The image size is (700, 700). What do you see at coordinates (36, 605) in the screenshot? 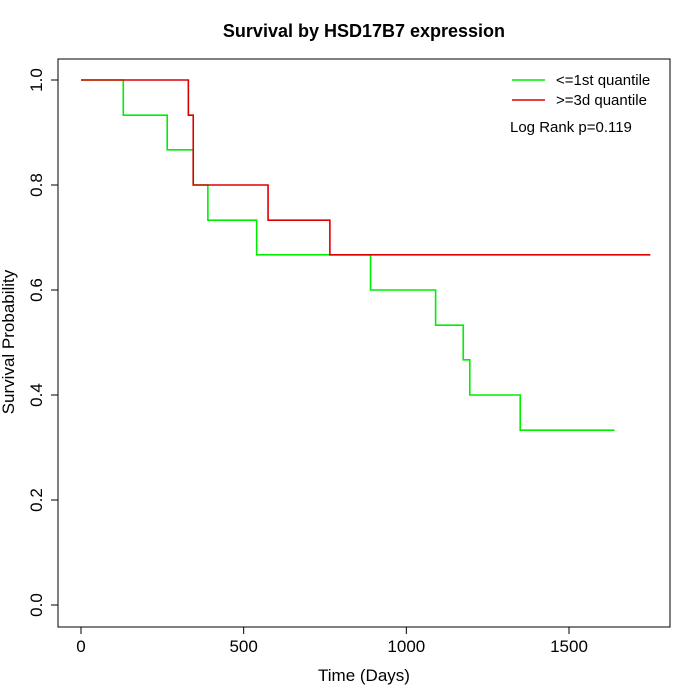
I see `y-tick-label: 0.0` at bounding box center [36, 605].